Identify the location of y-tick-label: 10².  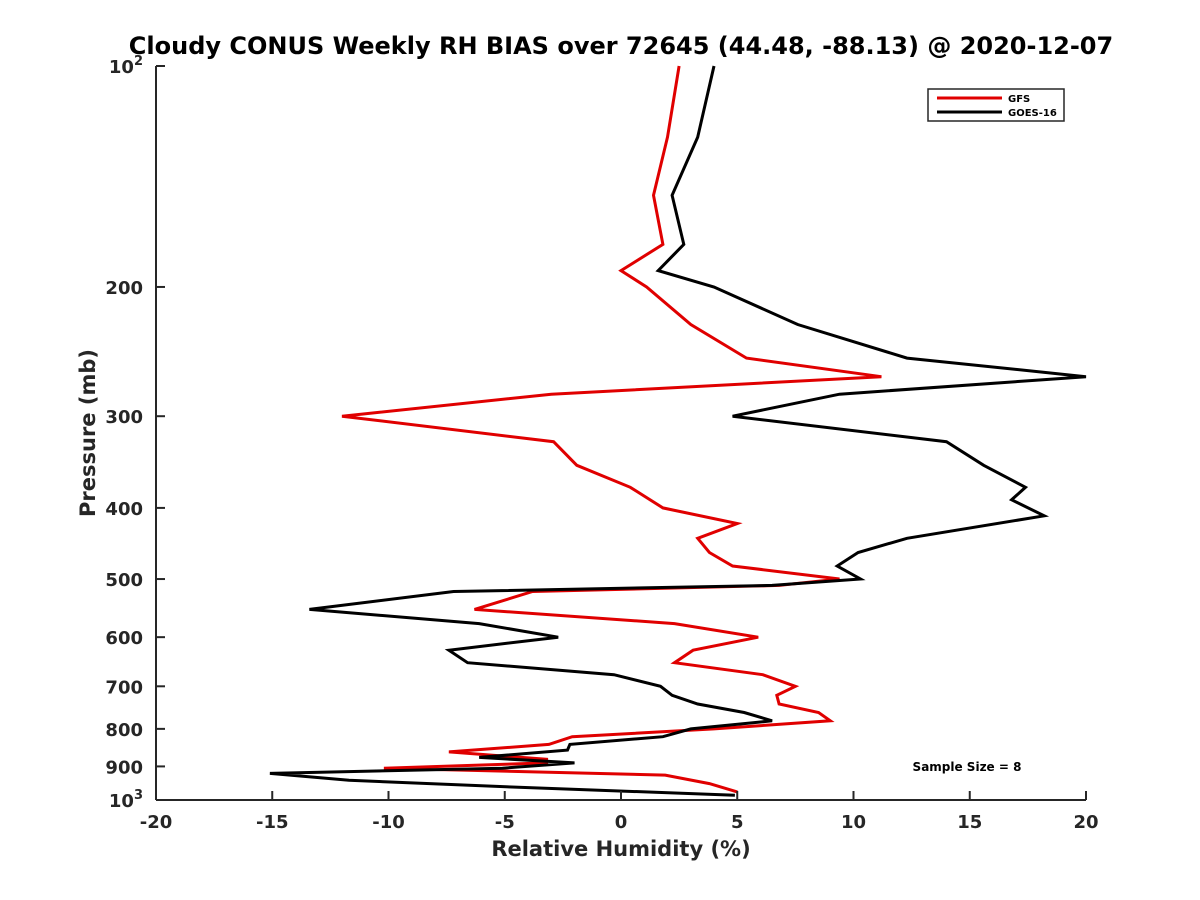
(126, 66).